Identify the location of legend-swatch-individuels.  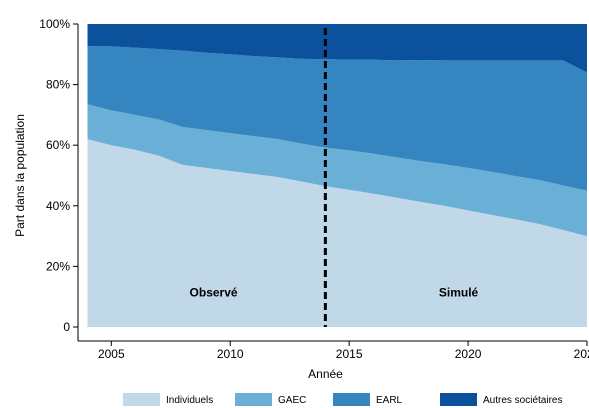
(141, 399).